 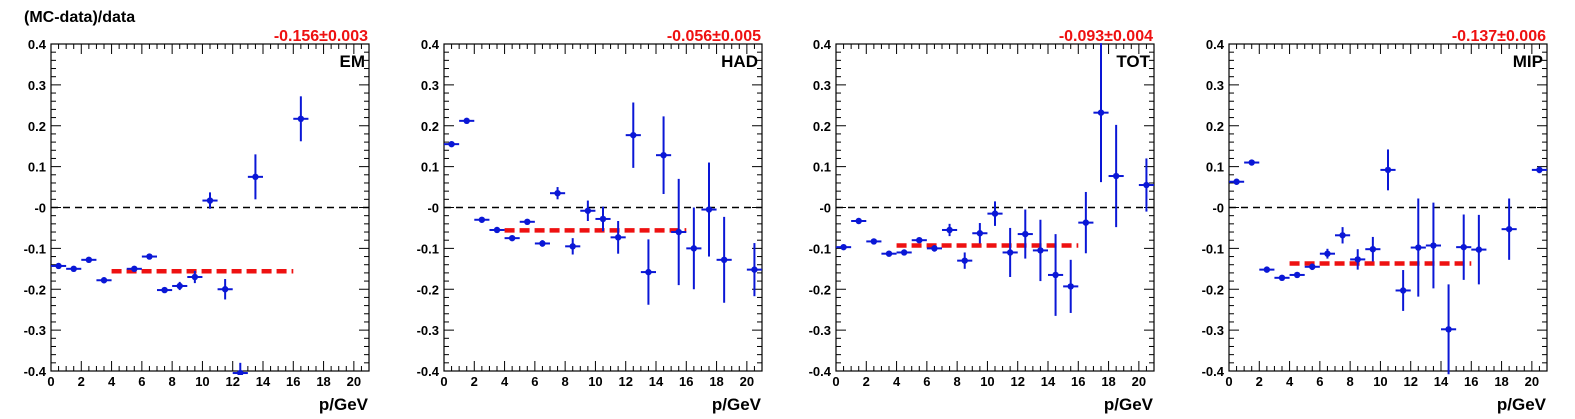 What do you see at coordinates (897, 381) in the screenshot?
I see `x-tick-label: 4` at bounding box center [897, 381].